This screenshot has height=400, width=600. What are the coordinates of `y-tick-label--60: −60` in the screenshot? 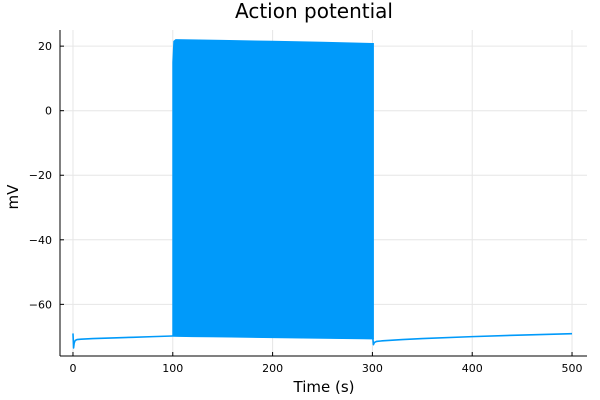 It's located at (40, 304).